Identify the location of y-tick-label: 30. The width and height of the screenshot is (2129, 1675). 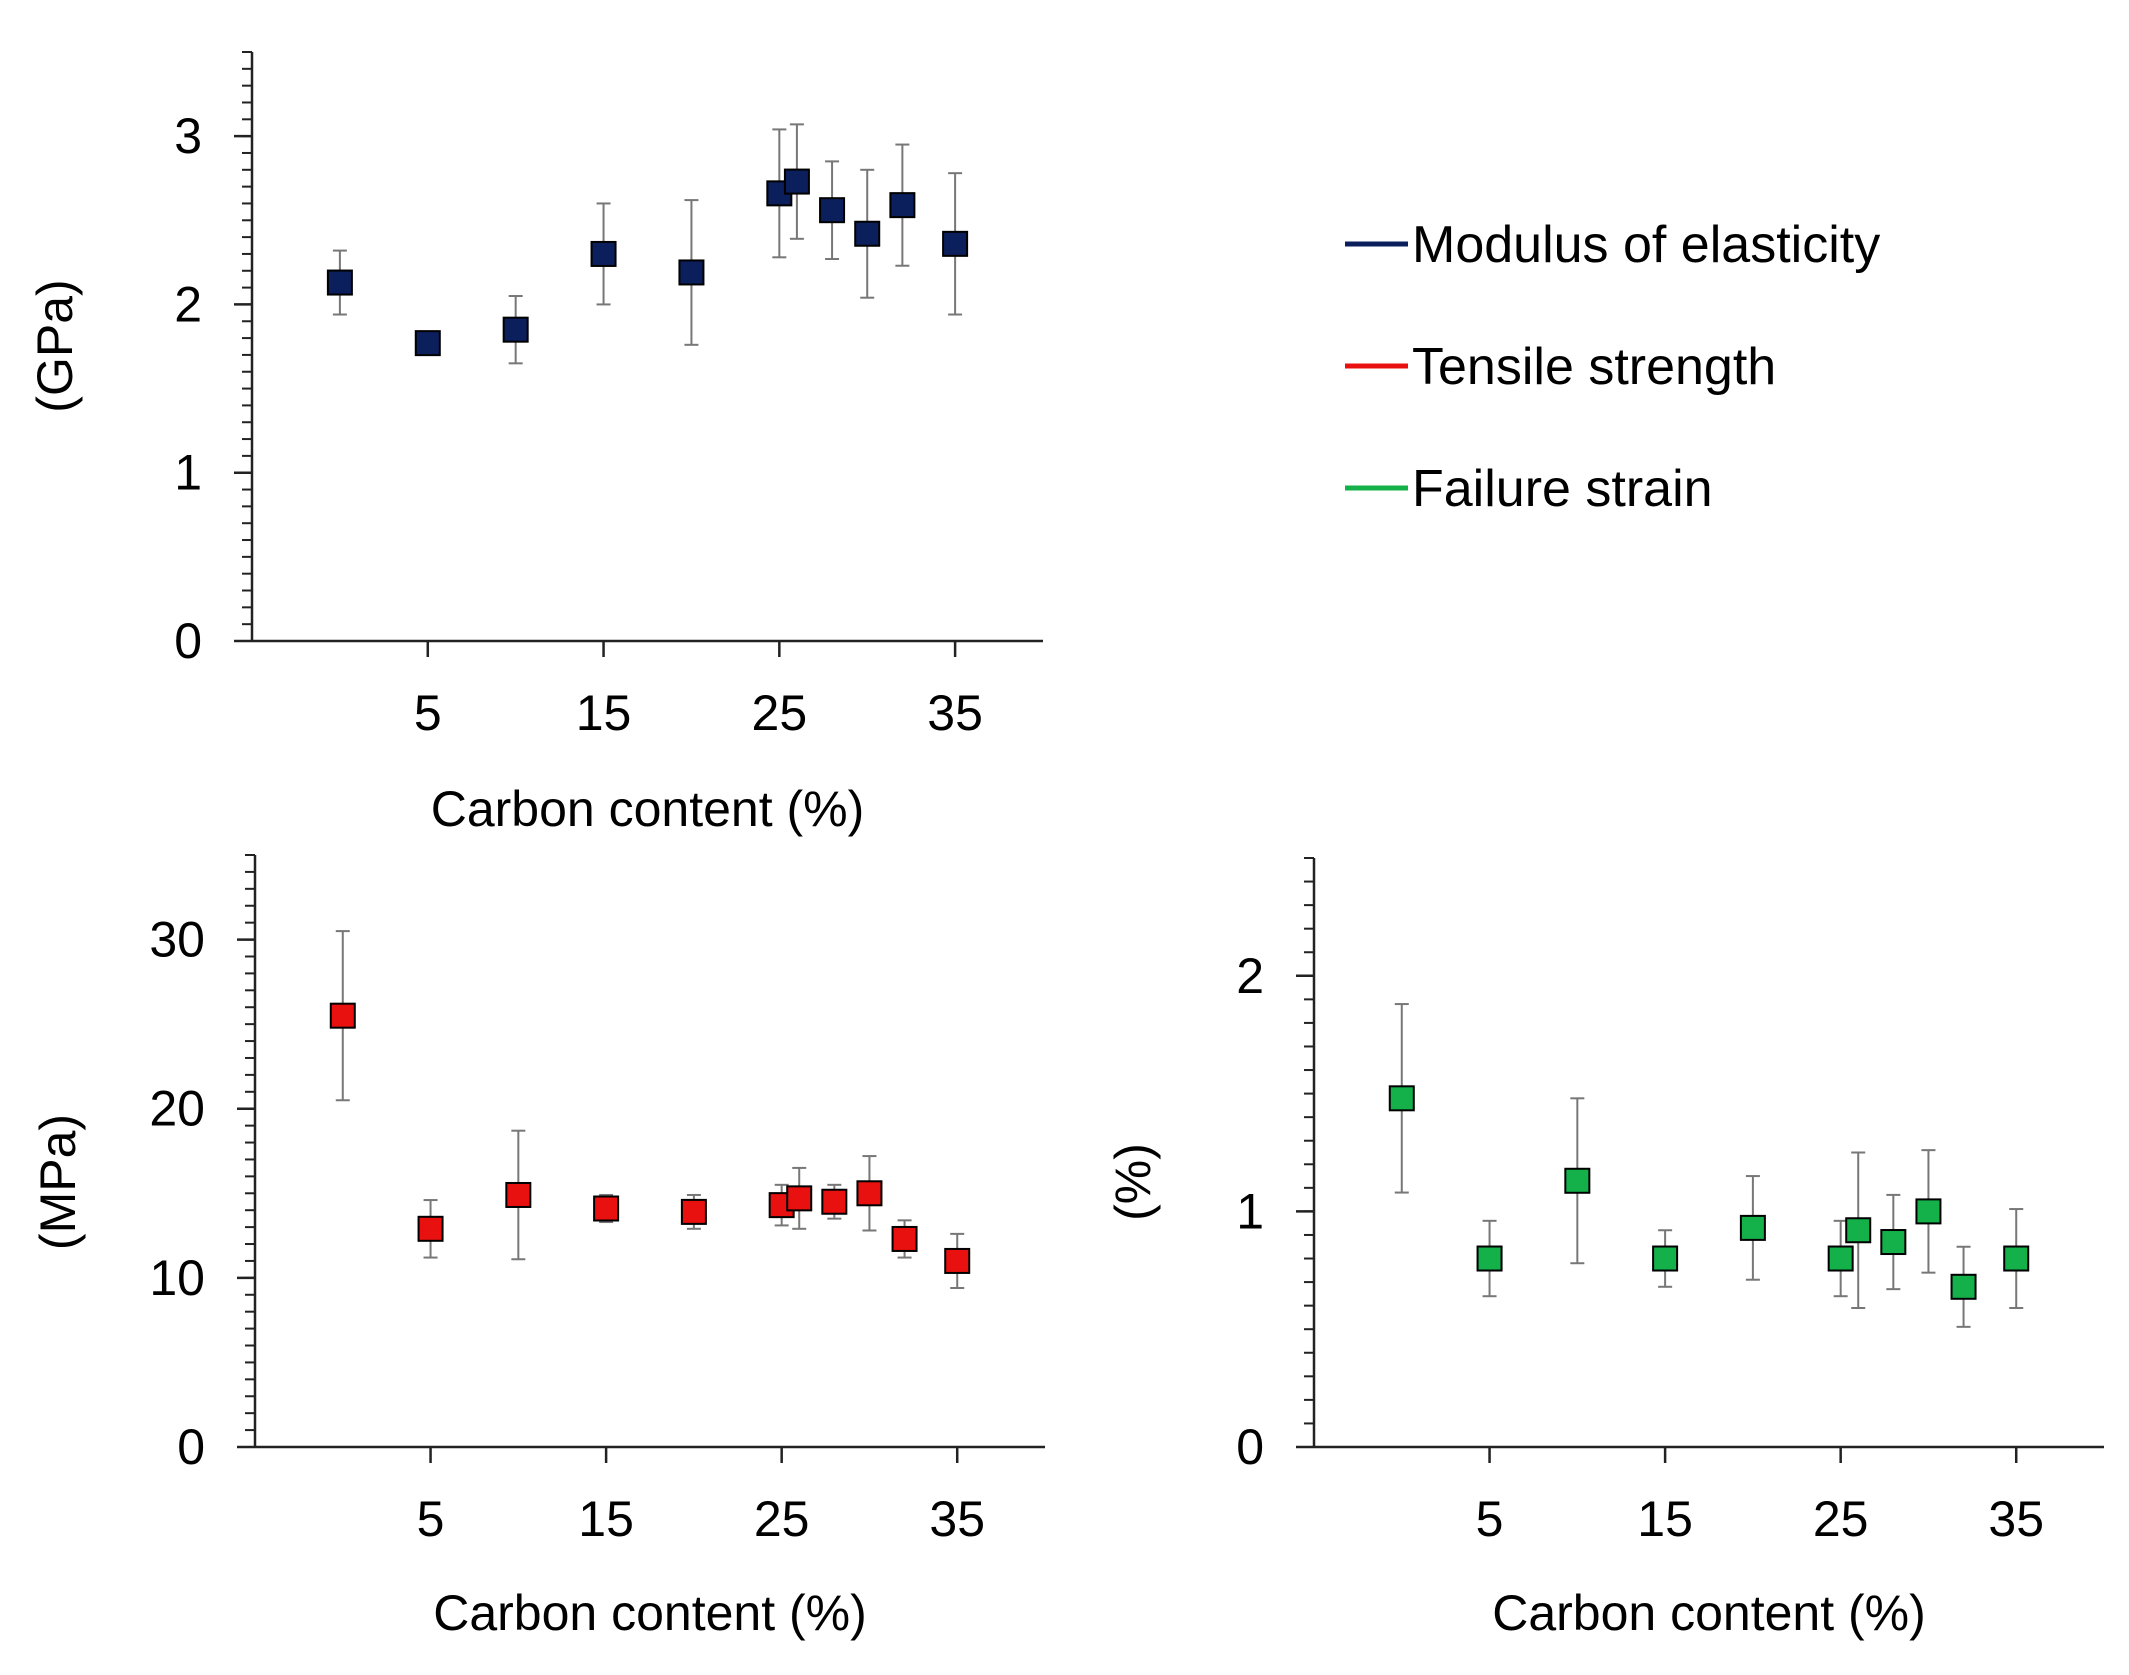
(177, 940).